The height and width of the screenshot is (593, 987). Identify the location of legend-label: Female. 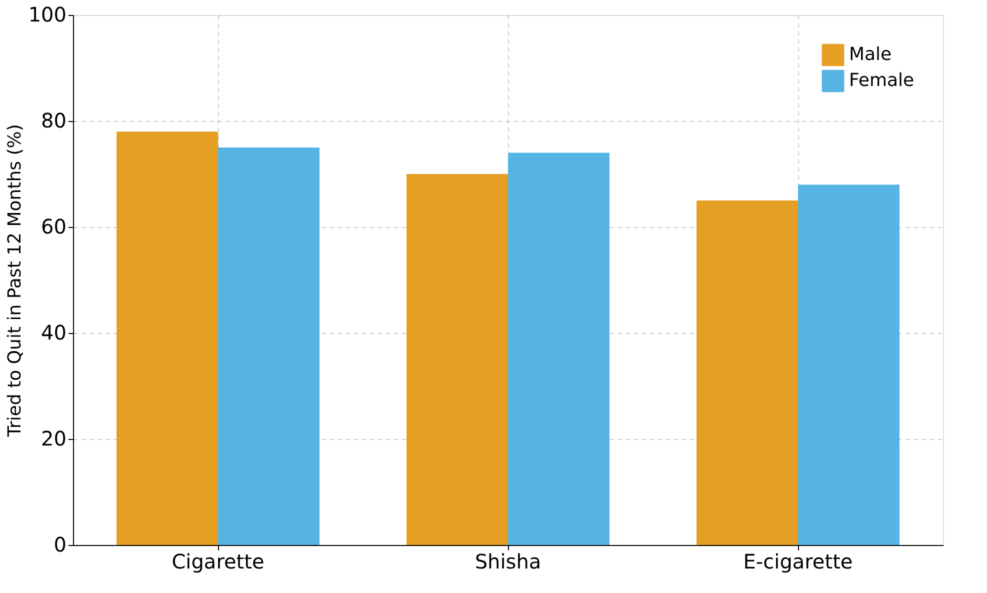
(881, 80).